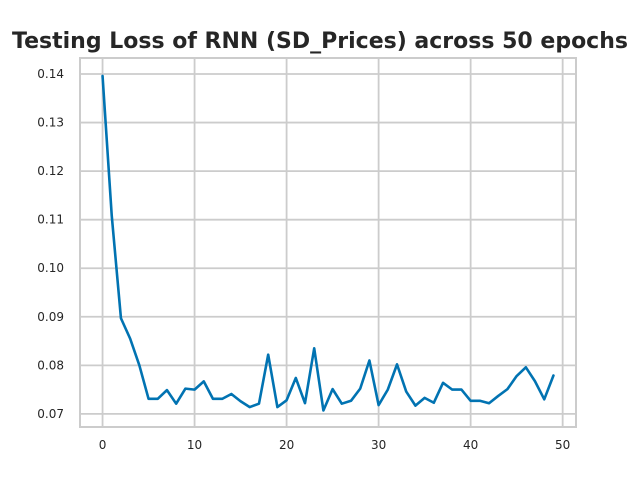 Image resolution: width=640 pixels, height=480 pixels. I want to click on y-tick-label: 0.08, so click(50, 365).